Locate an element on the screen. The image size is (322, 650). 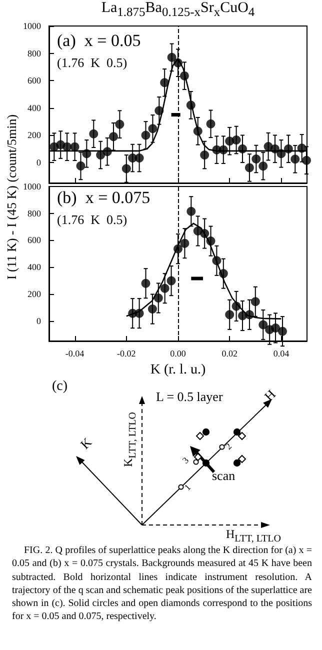
y-axis-title: I (11 K) - I (45 K) (count/5min) is located at coordinates (12, 197).